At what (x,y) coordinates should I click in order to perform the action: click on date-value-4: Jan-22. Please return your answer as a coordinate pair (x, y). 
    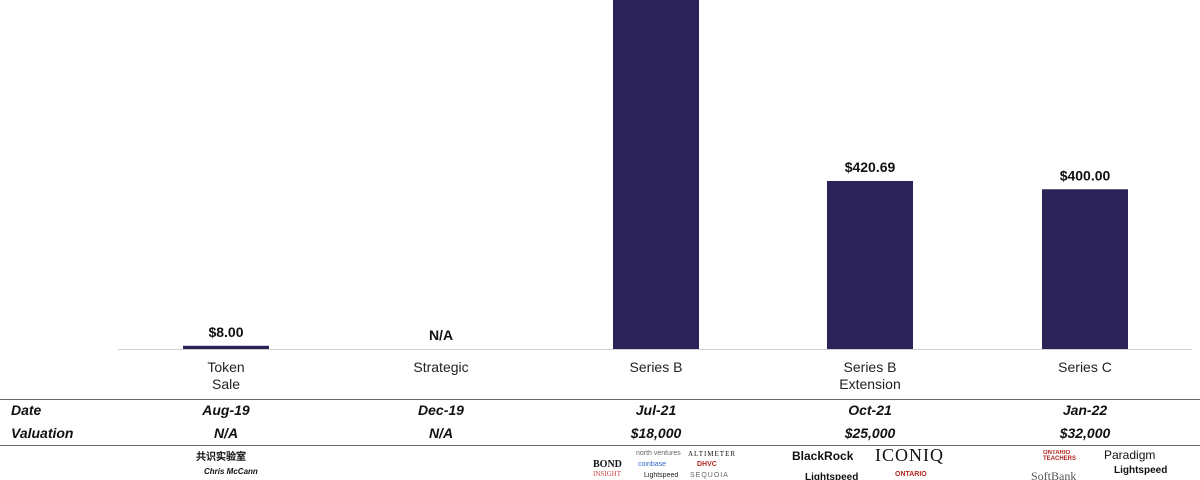
    Looking at the image, I should click on (1085, 410).